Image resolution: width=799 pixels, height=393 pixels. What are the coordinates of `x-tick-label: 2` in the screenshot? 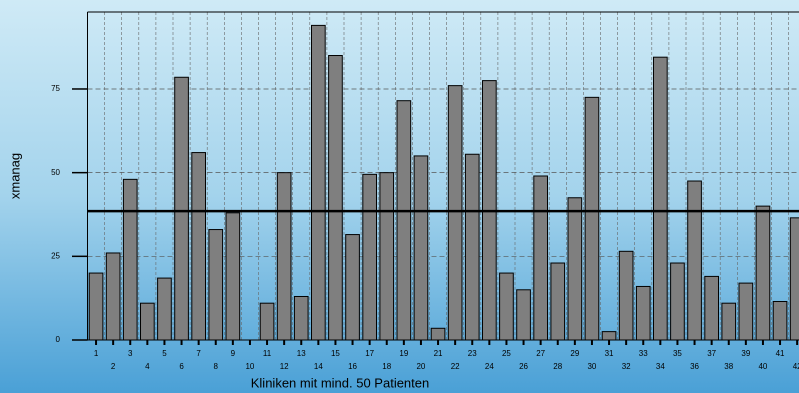 It's located at (113, 366).